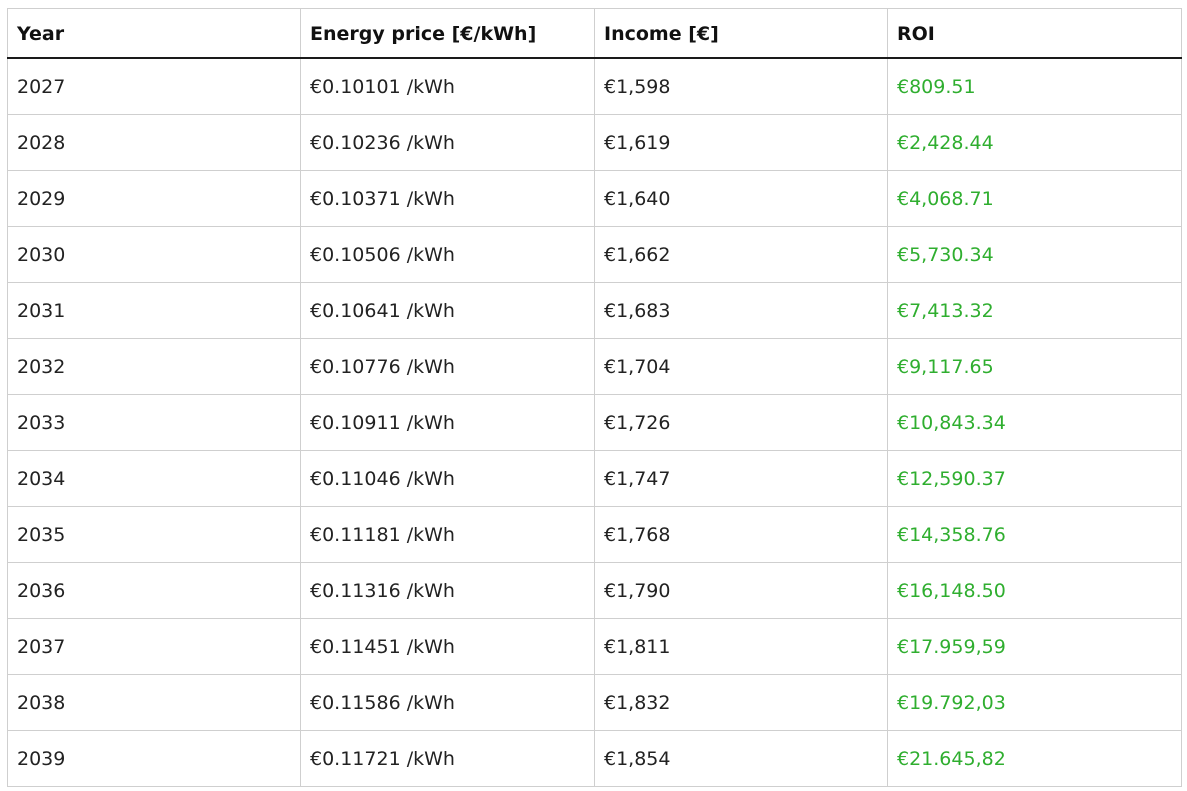  What do you see at coordinates (447, 198) in the screenshot?
I see `cell-energy-price: €0.10371 /kWh` at bounding box center [447, 198].